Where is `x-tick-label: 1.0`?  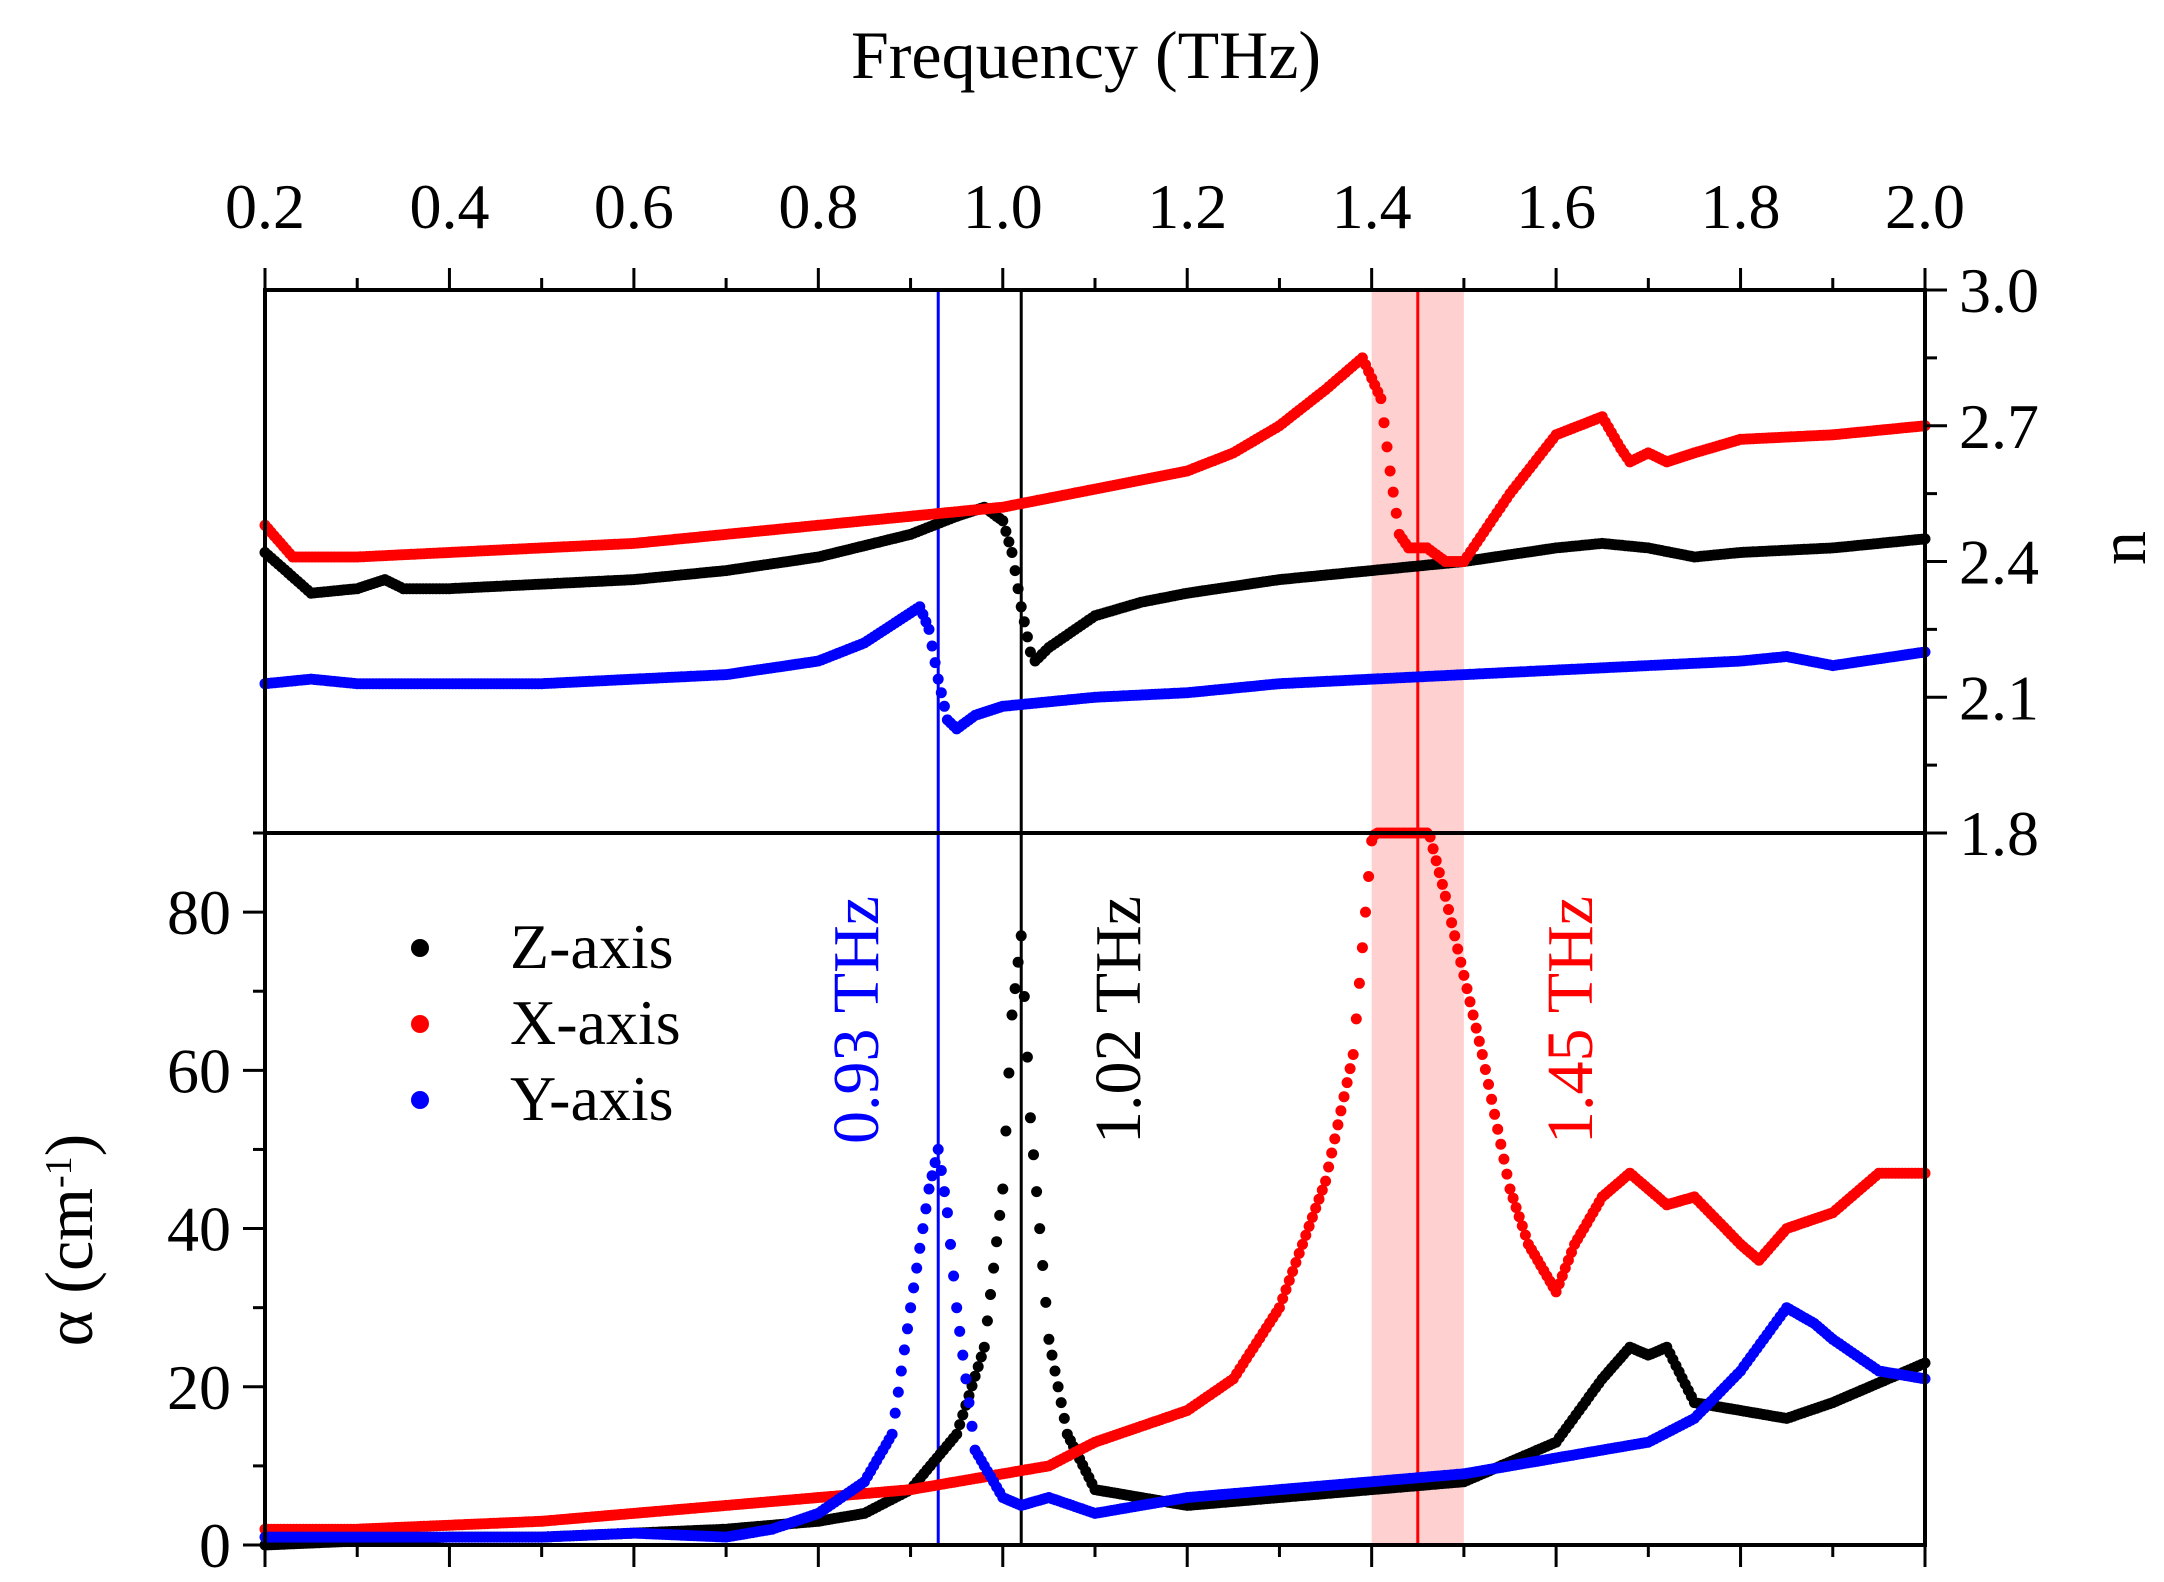
x-tick-label: 1.0 is located at coordinates (1003, 206).